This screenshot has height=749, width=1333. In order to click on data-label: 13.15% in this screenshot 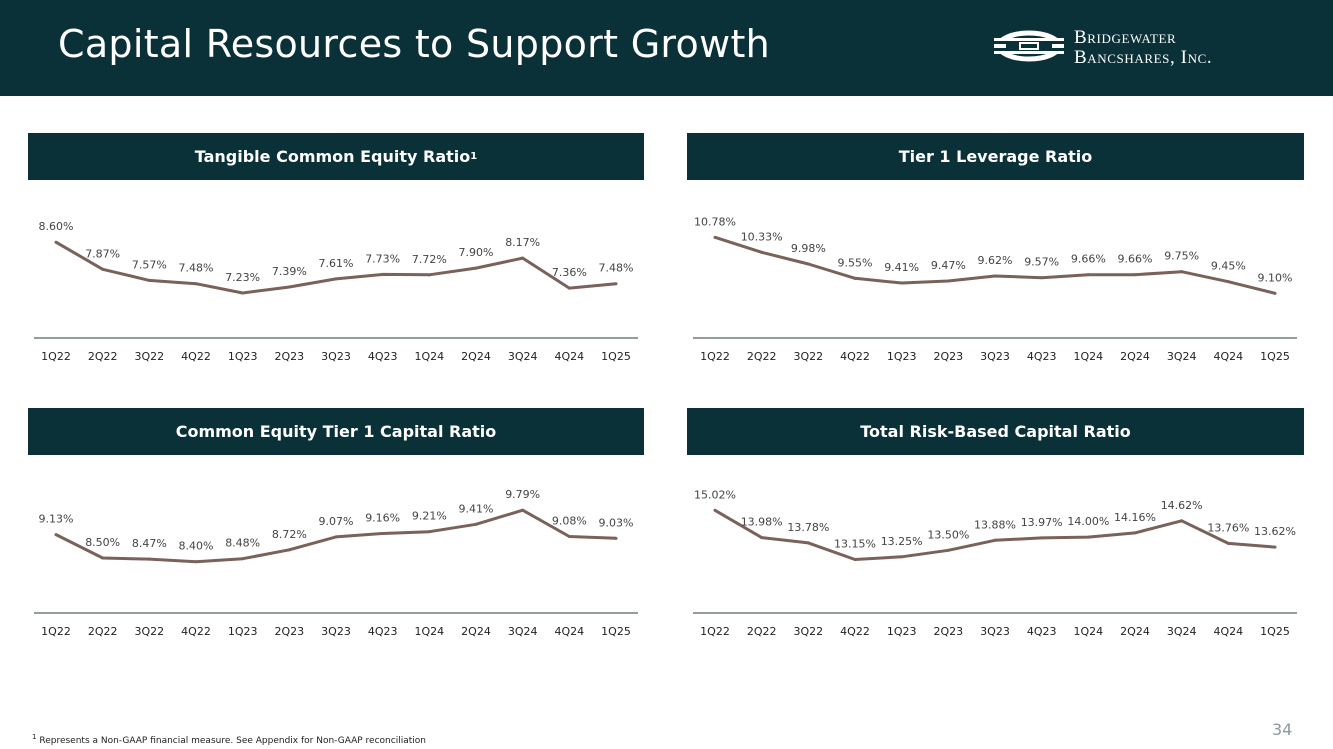, I will do `click(855, 543)`.